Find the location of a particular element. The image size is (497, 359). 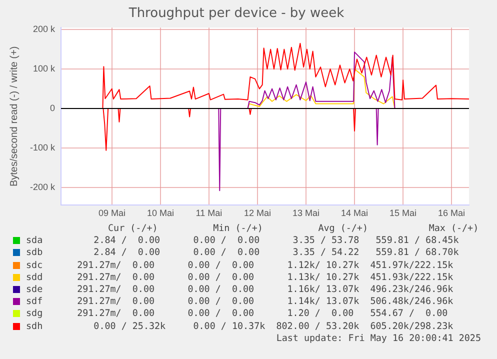

text: Last update: Fri May 16 20:00:41 2025 is located at coordinates (378, 339).